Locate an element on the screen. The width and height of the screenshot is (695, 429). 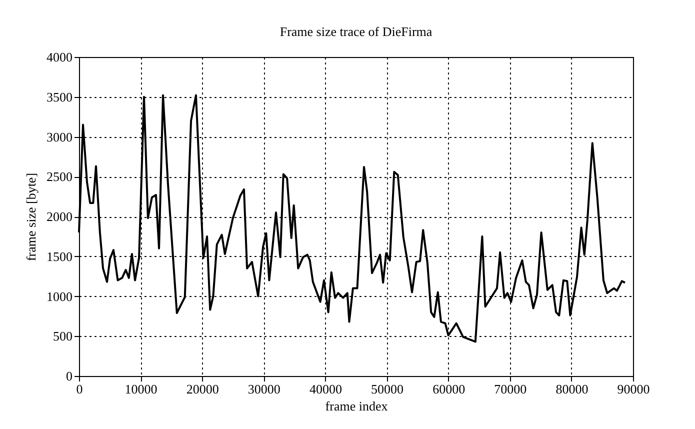
y-tick-label: 0 is located at coordinates (69, 376).